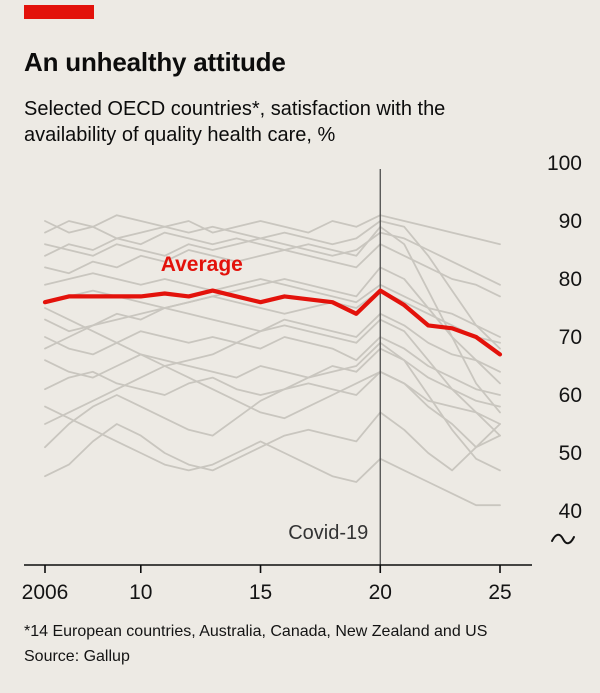 The height and width of the screenshot is (693, 600). Describe the element at coordinates (59, 12) in the screenshot. I see `brand-mark` at that location.